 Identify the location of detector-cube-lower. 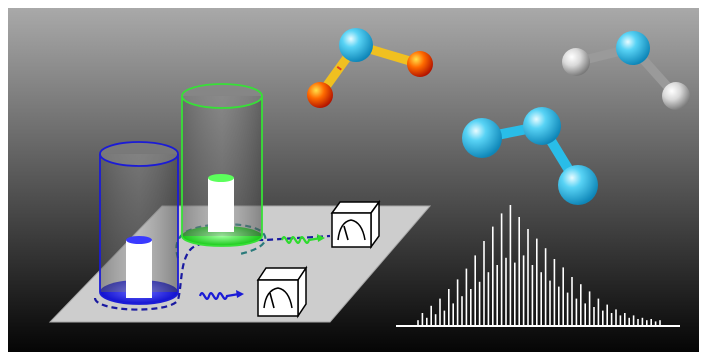
(282, 292).